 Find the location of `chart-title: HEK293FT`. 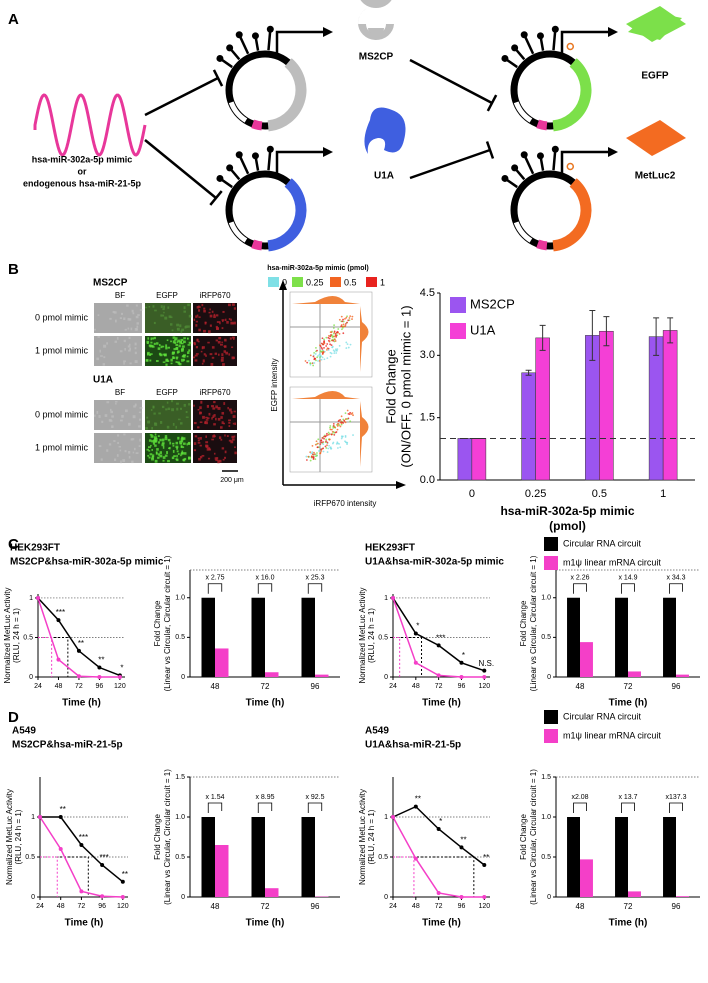

chart-title: HEK293FT is located at coordinates (35, 548).